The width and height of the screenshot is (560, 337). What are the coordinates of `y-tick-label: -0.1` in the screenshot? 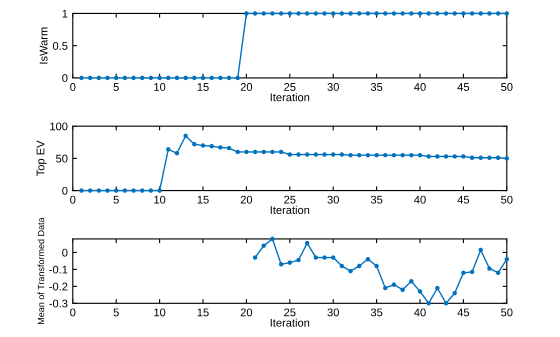 It's located at (58, 270).